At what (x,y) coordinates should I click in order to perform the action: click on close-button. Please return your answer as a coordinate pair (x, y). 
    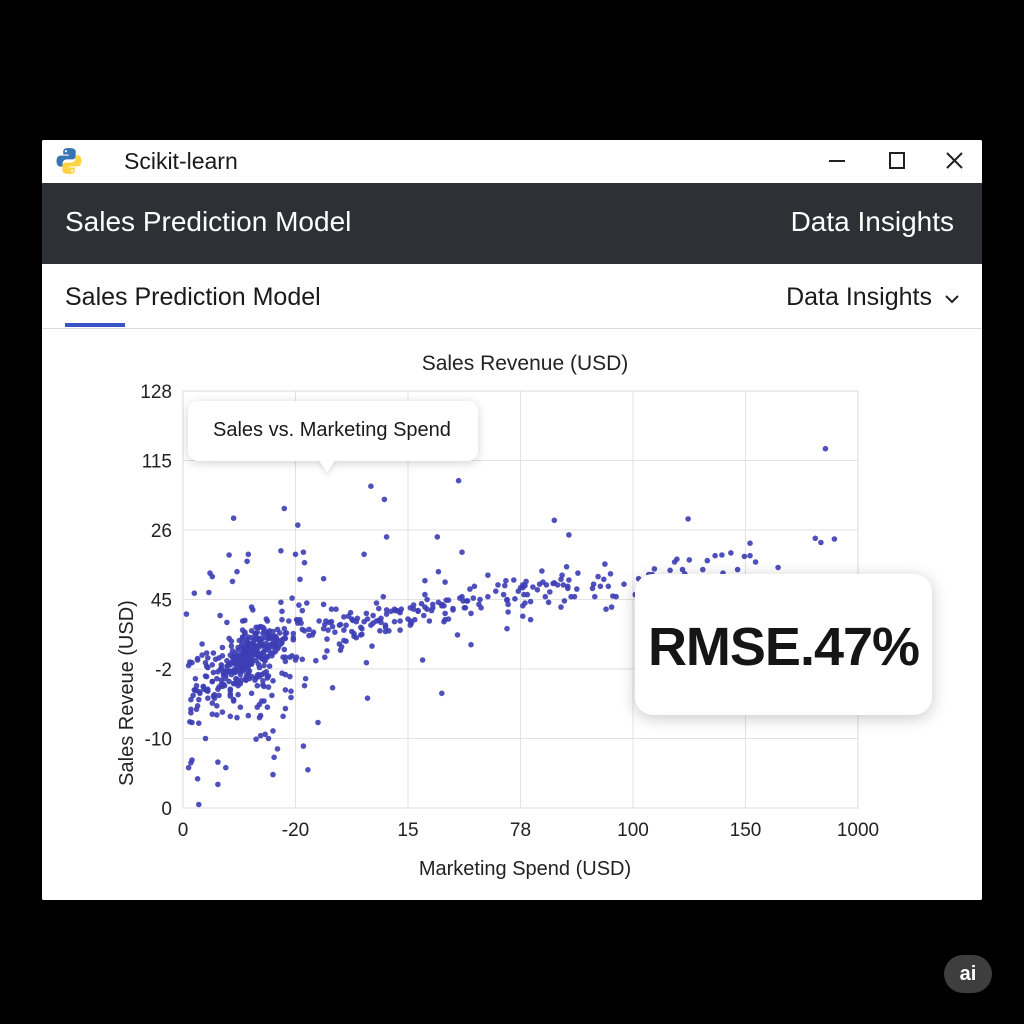
    Looking at the image, I should click on (955, 161).